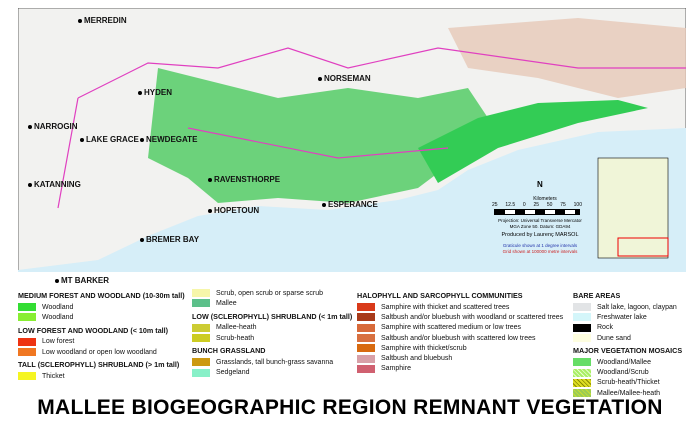  Describe the element at coordinates (344, 78) in the screenshot. I see `town-norseman: NORSEMAN` at that location.